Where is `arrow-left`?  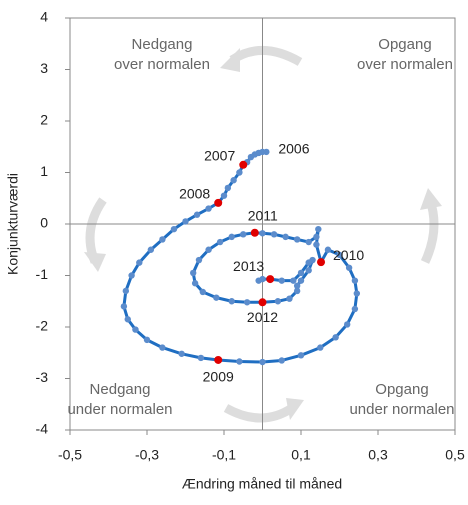 arrow-left is located at coordinates (96, 230).